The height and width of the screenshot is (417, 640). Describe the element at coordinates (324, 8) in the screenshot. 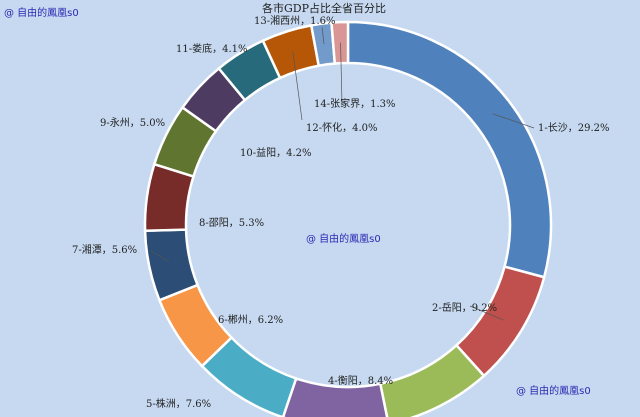

I see `chart-title: 各市GDP占比全省百分比` at that location.